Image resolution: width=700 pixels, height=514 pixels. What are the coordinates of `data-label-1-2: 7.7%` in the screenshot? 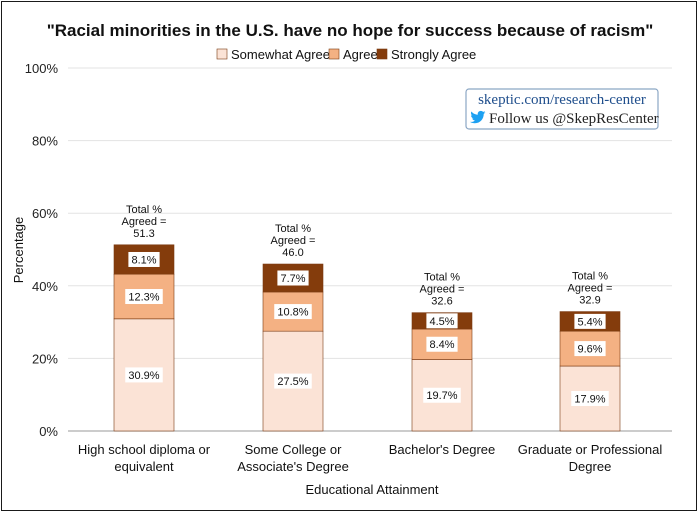 It's located at (292, 279).